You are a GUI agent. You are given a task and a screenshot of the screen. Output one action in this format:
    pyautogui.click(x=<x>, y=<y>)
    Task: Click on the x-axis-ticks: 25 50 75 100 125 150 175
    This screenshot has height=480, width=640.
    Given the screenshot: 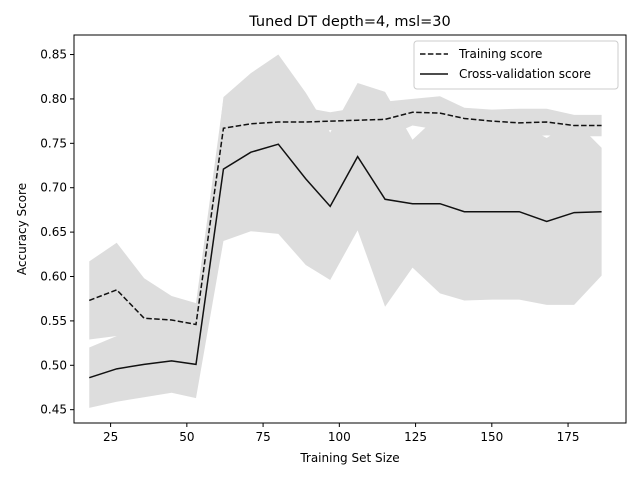 What is the action you would take?
    pyautogui.click(x=341, y=433)
    